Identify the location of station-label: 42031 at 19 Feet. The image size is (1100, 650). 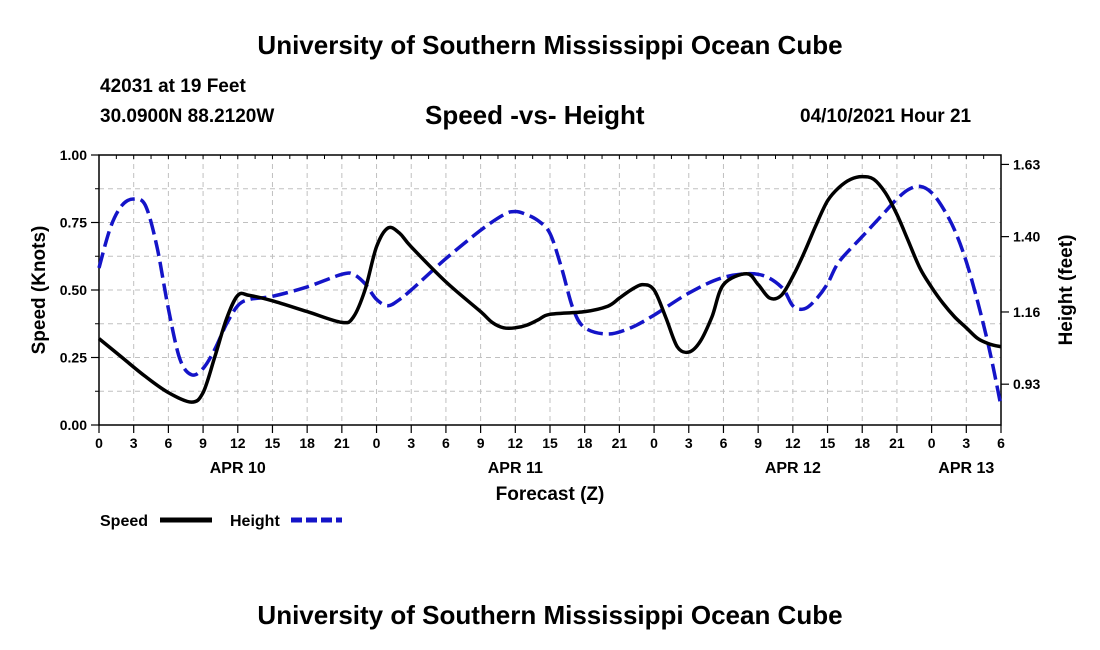
(173, 86).